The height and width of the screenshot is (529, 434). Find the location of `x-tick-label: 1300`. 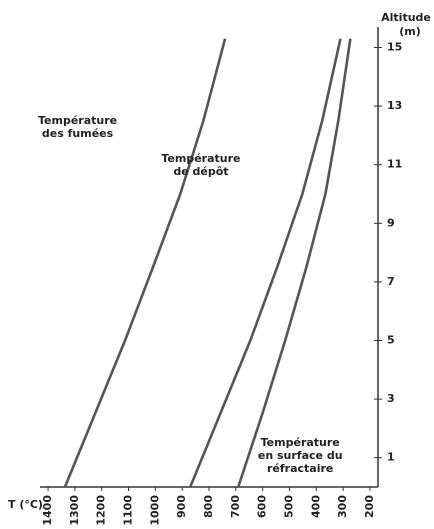

x-tick-label: 1300 is located at coordinates (74, 510).